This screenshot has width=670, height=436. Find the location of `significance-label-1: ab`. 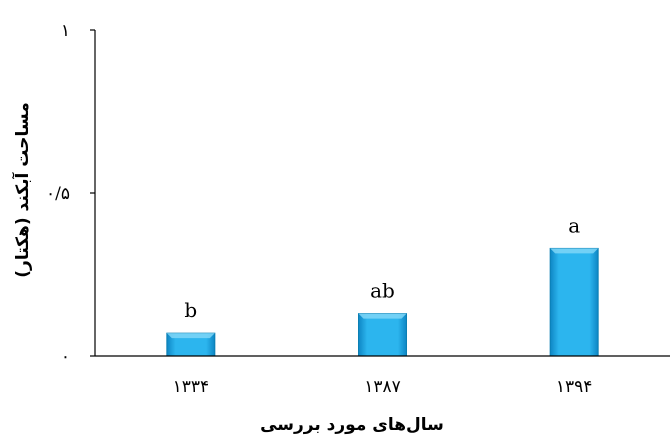

significance-label-1: ab is located at coordinates (382, 291).